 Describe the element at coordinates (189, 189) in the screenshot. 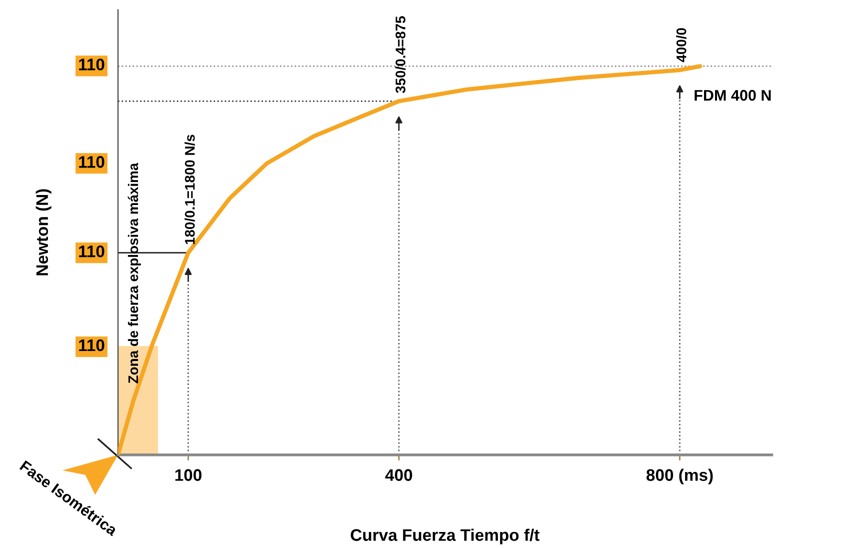

I see `annotation: 180/0.1=1800 N/s` at that location.